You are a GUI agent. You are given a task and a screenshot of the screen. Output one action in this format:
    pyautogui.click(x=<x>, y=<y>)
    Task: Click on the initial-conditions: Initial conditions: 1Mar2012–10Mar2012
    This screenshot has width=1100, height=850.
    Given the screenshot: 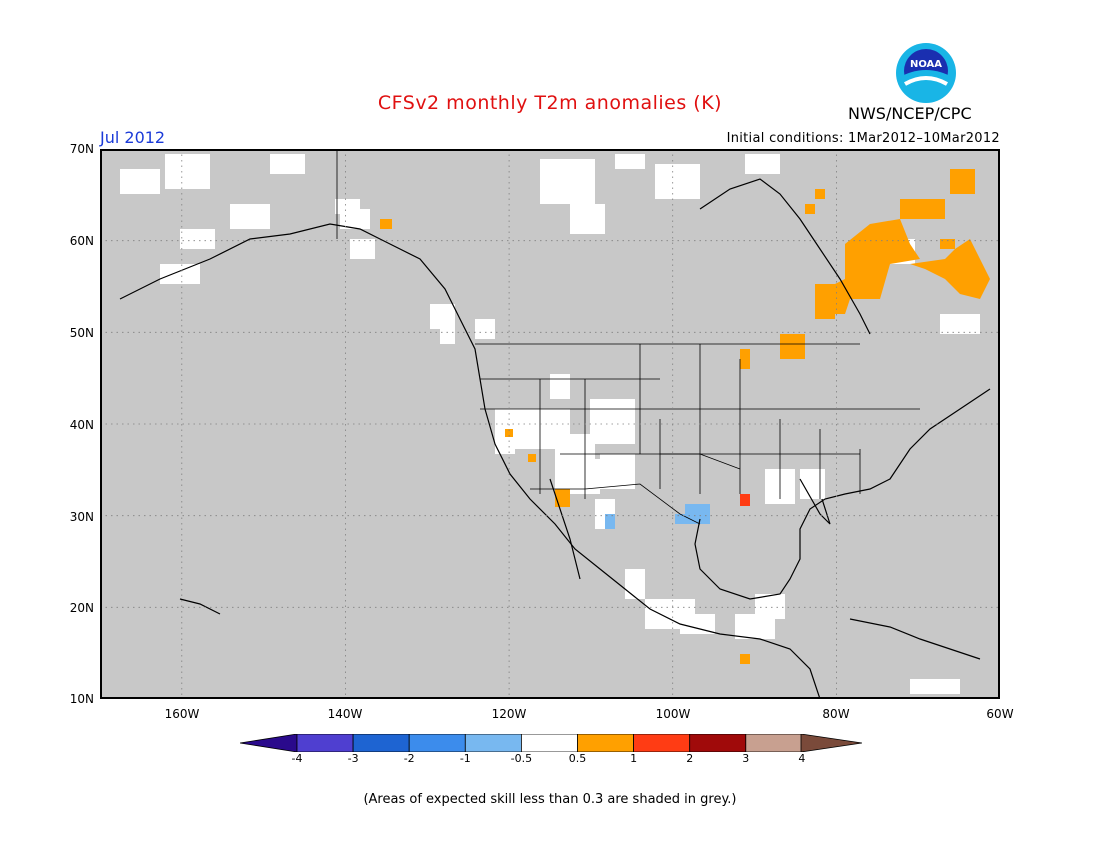 What is the action you would take?
    pyautogui.click(x=863, y=138)
    